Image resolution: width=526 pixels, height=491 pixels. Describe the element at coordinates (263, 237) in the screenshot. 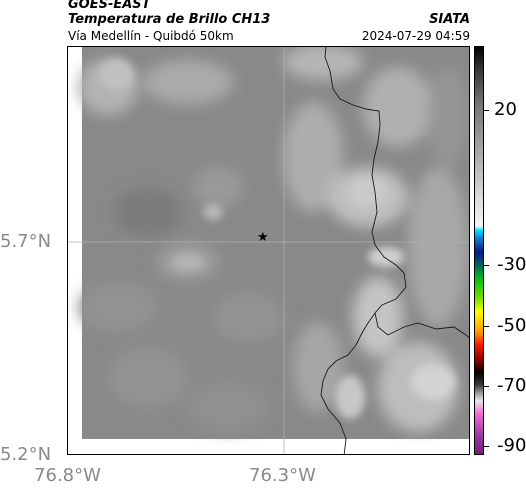

I see `station-marker-icon: ★` at that location.